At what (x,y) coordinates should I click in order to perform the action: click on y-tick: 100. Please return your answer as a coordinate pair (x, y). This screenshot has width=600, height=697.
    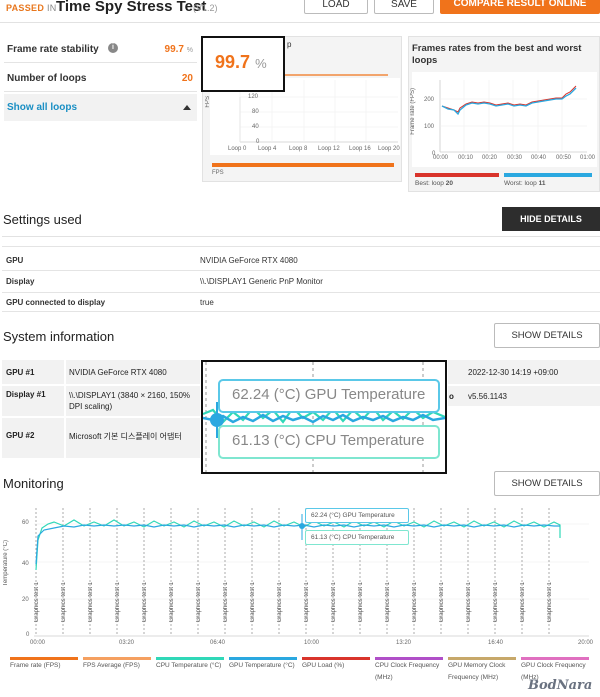
    Looking at the image, I should click on (429, 127).